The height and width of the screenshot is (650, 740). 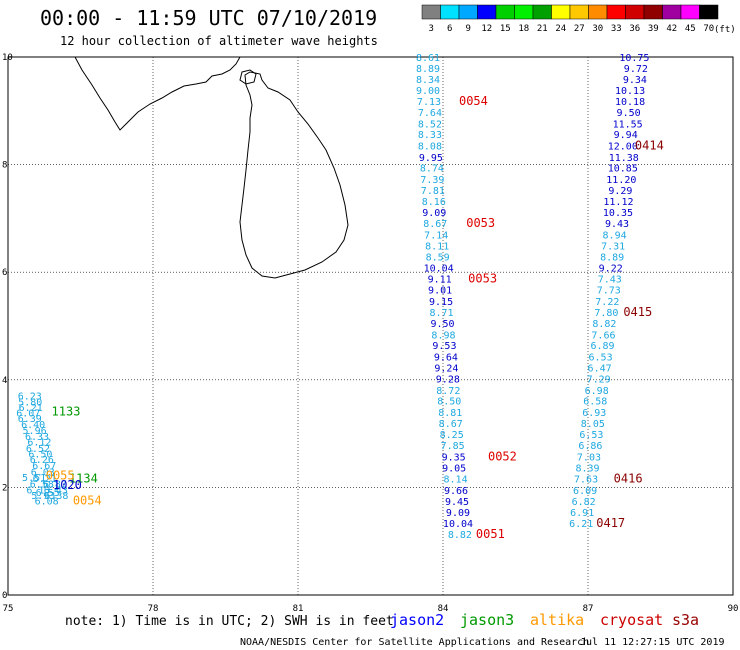 What do you see at coordinates (7, 58) in the screenshot?
I see `lat-tick-label: 10` at bounding box center [7, 58].